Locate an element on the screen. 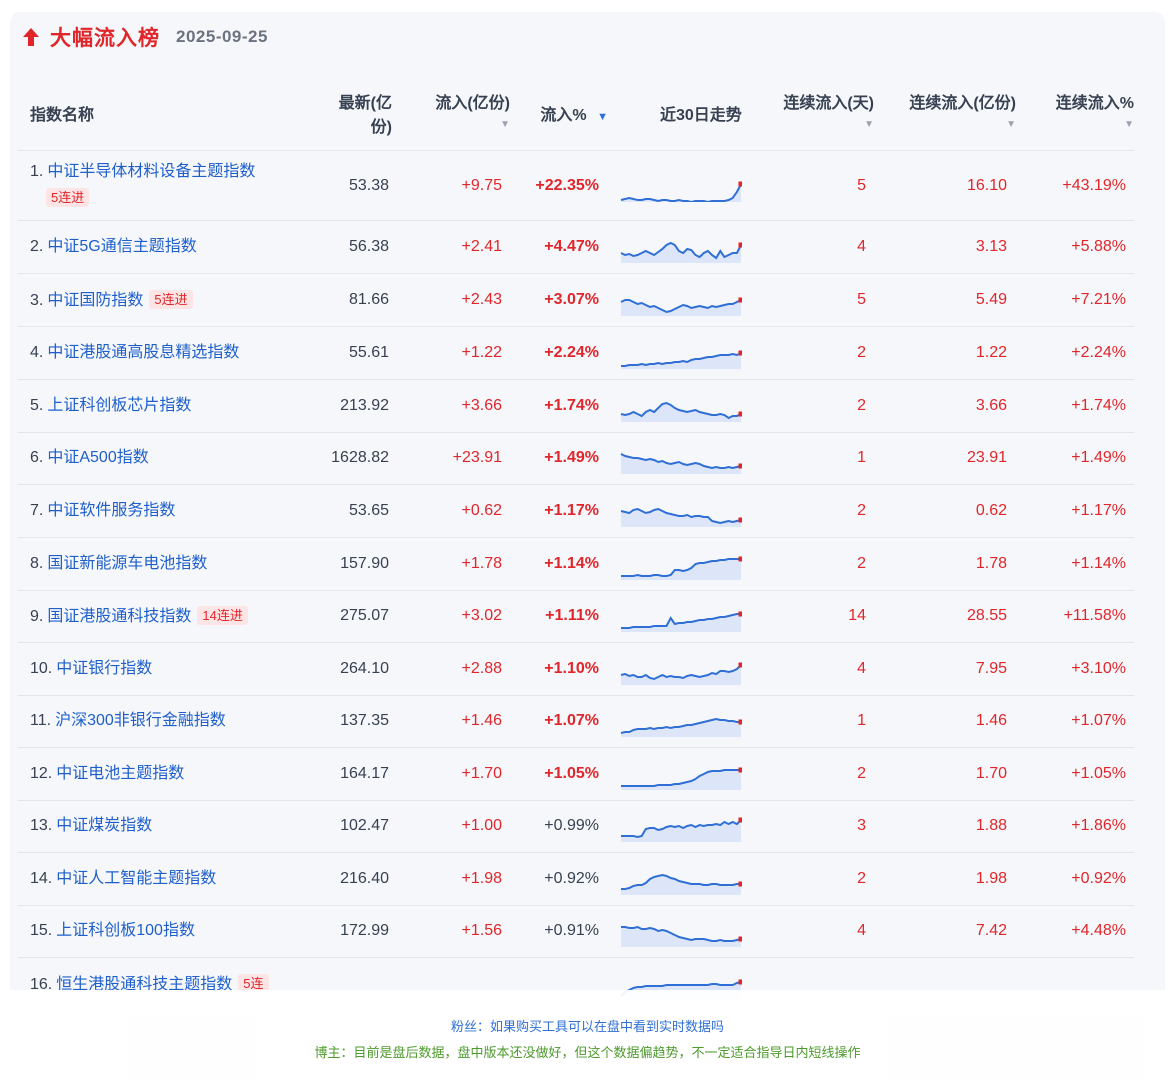  inflow-pct-value: +1.11% is located at coordinates (572, 615).